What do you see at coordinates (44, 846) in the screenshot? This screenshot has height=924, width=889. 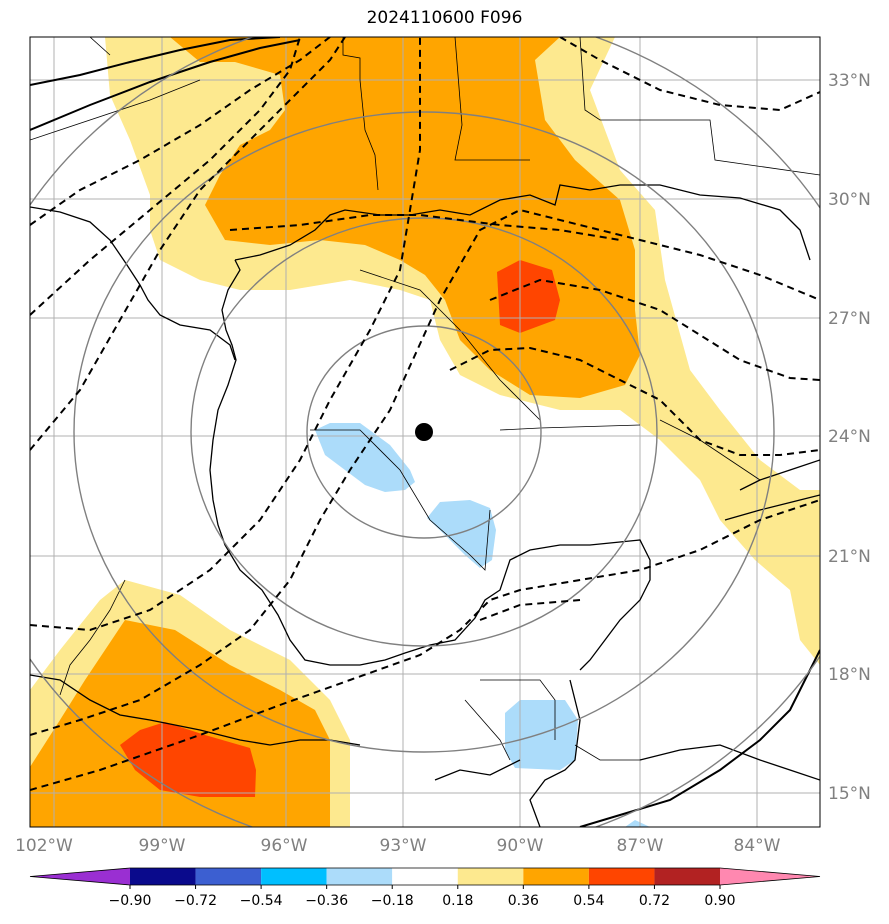 I see `lon-label: 102°W` at bounding box center [44, 846].